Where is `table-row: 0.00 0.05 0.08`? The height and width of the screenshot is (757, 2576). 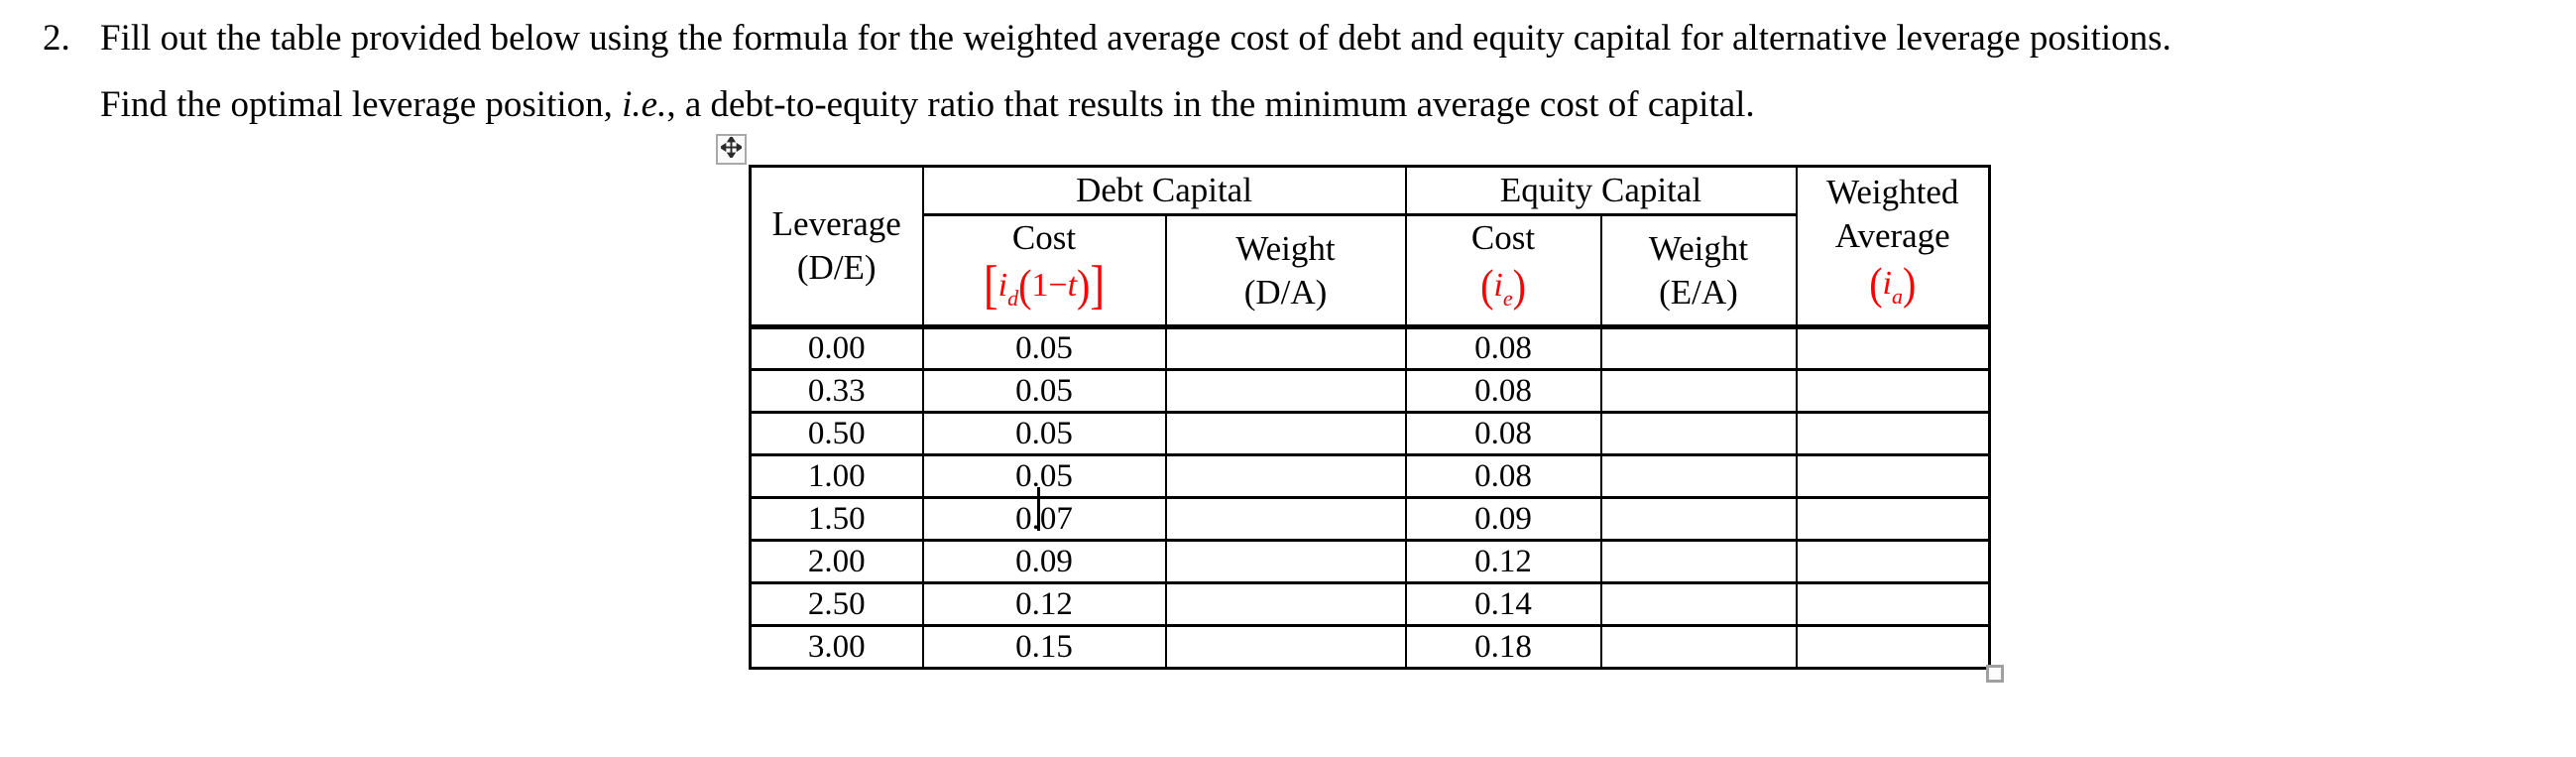
table-row: 0.00 0.05 0.08 is located at coordinates (1370, 348).